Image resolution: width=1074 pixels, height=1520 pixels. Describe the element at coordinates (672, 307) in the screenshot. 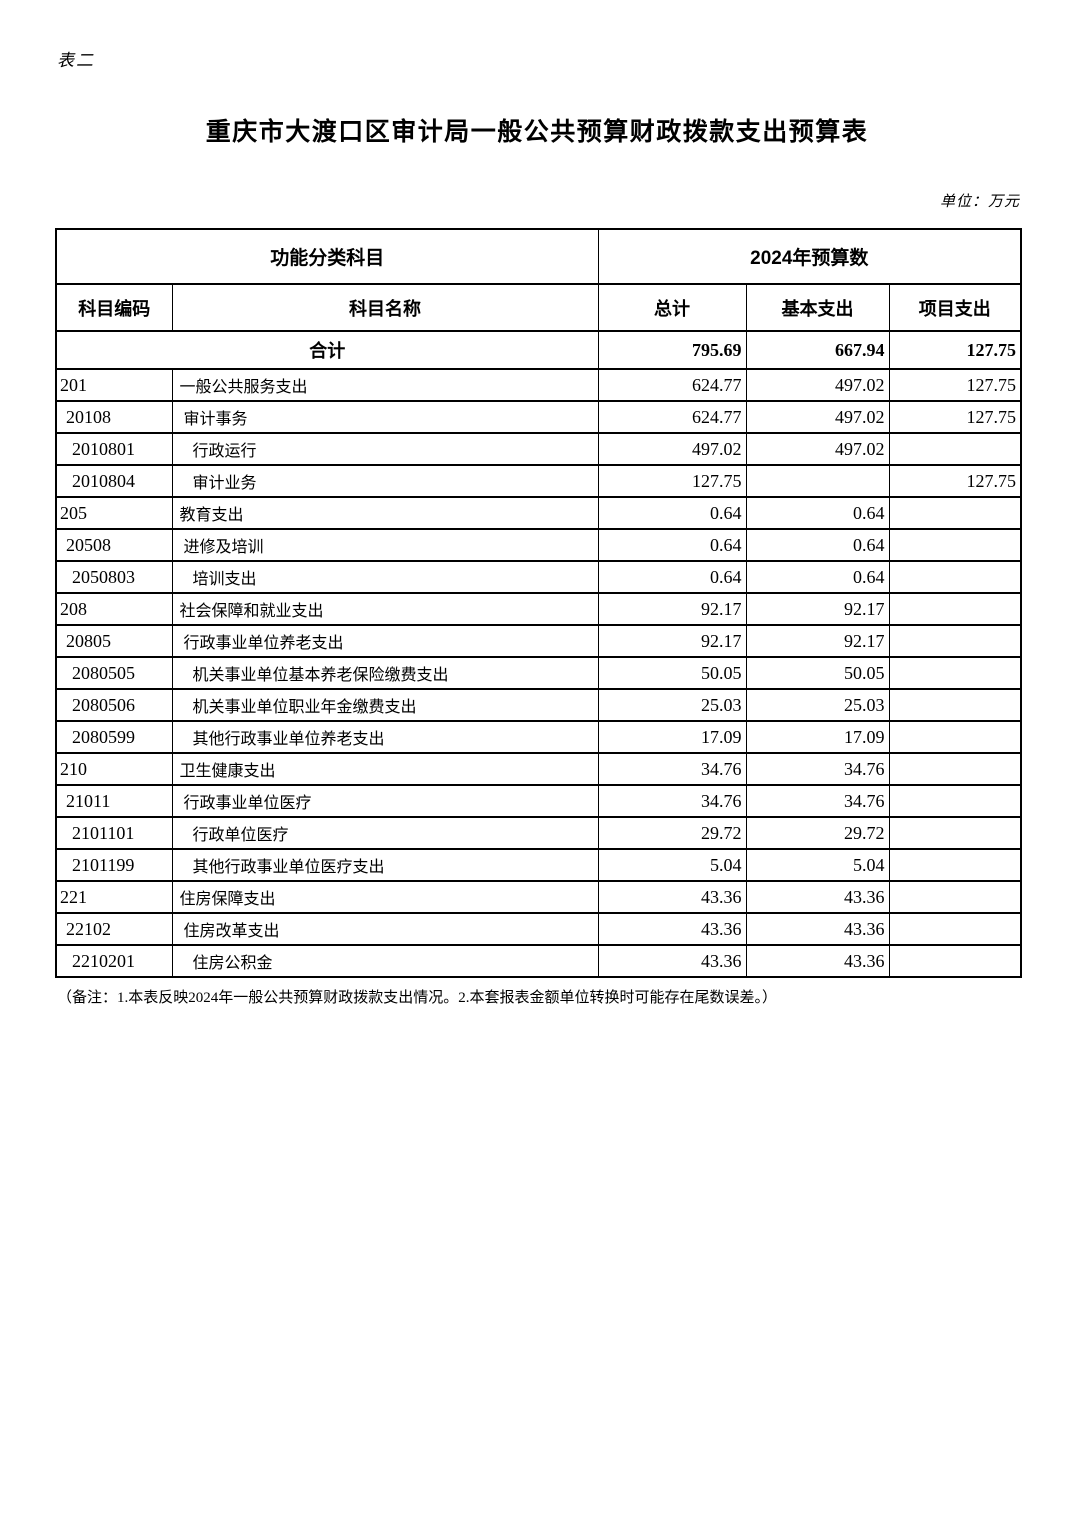

I see `column-header-total: 总计` at that location.